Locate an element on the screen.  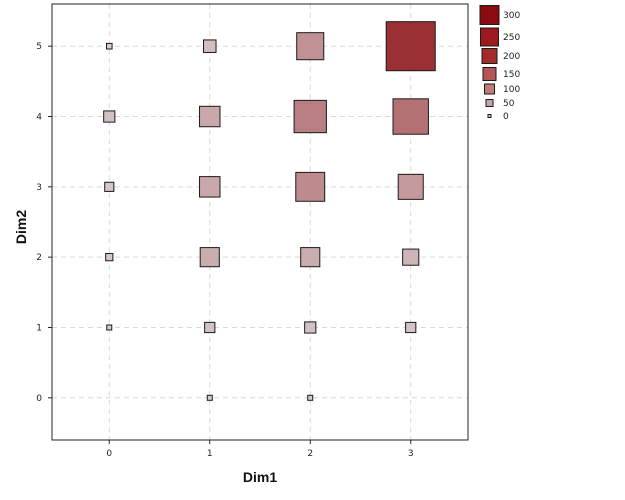
y-tick-label: 0 is located at coordinates (39, 399).